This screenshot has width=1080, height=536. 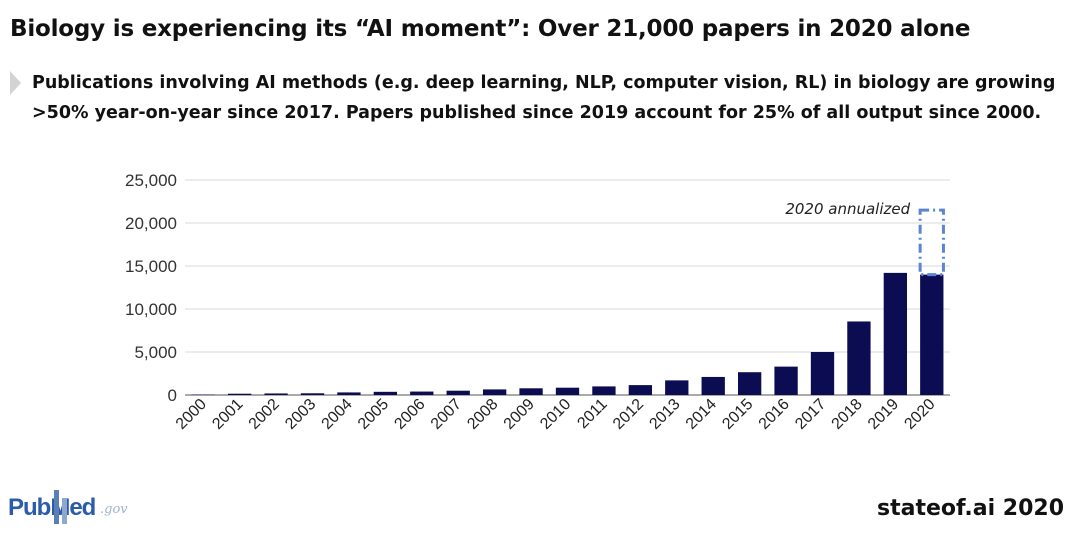 I want to click on footer-brand: stateof.ai 2020, so click(x=970, y=508).